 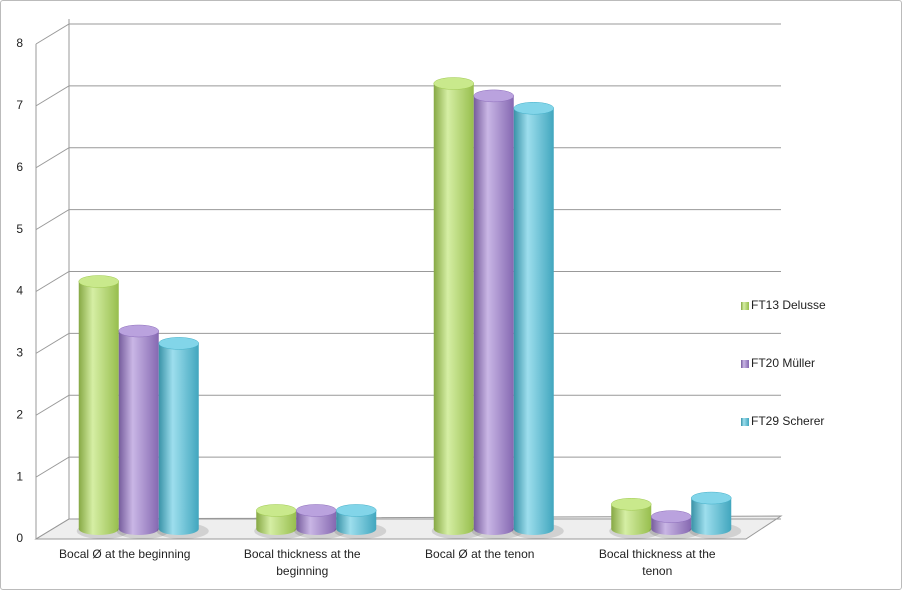 What do you see at coordinates (19, 538) in the screenshot?
I see `y-tick-label: 0` at bounding box center [19, 538].